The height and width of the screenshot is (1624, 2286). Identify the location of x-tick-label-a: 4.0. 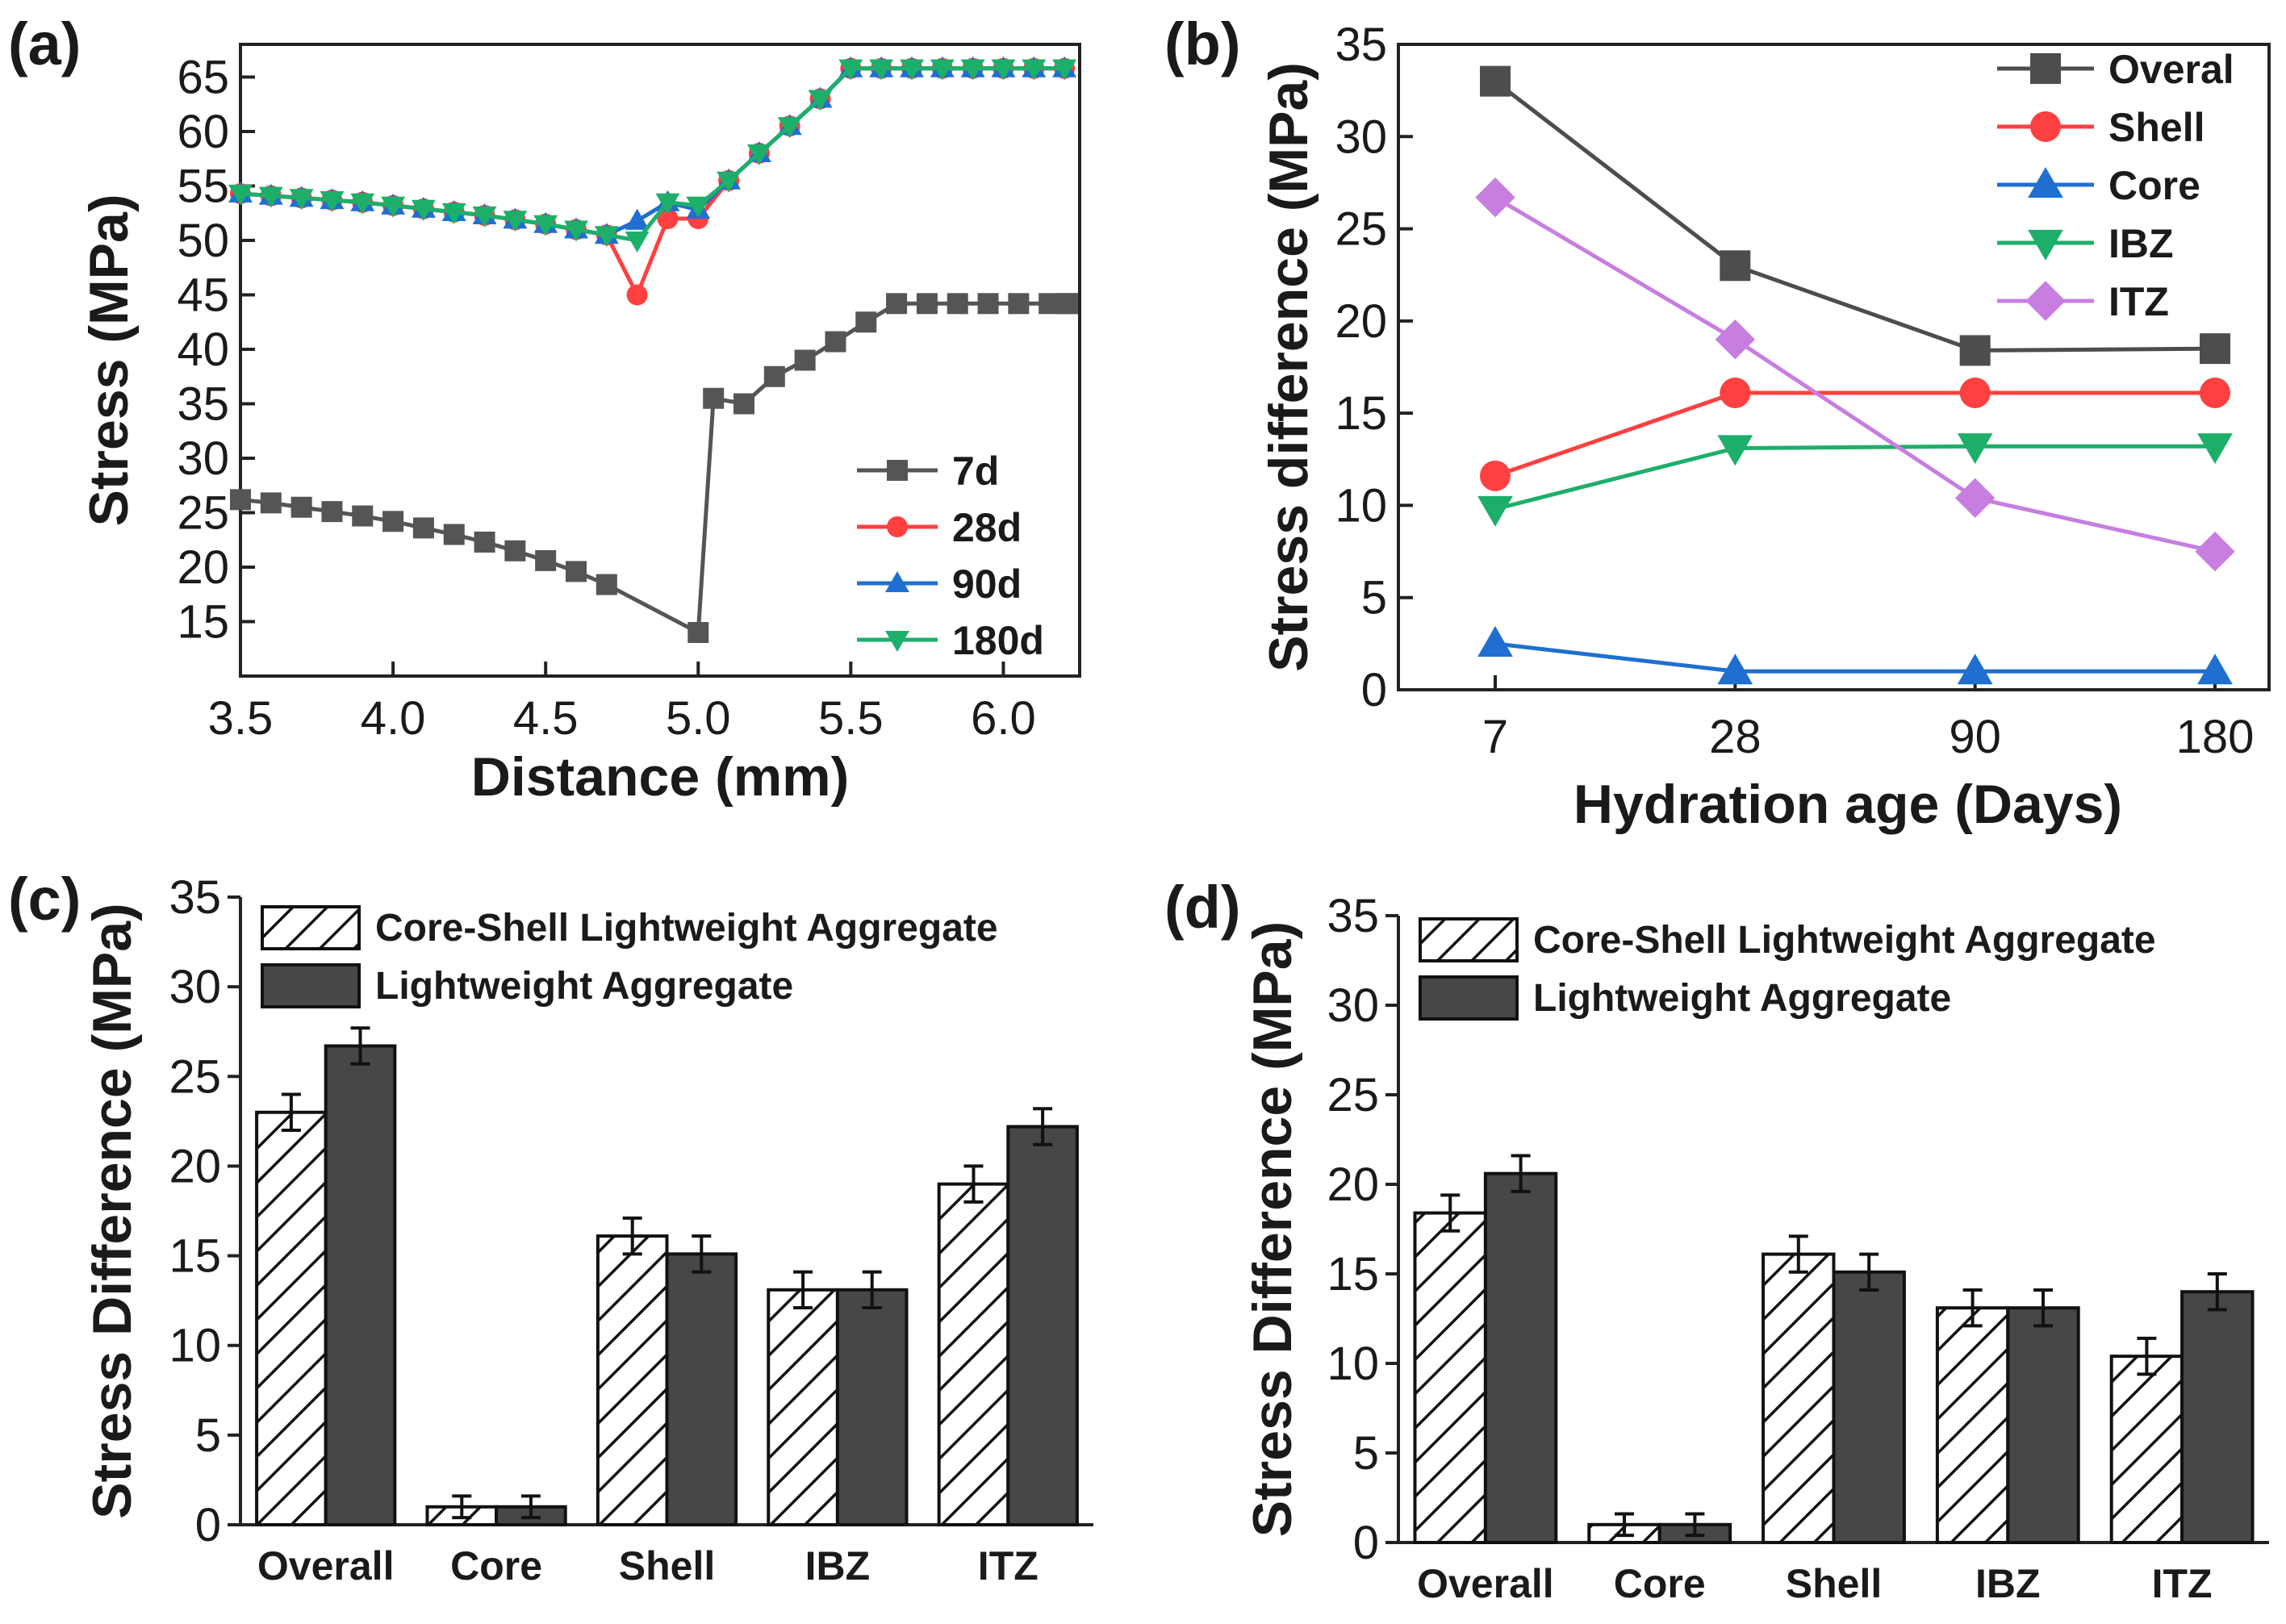
(393, 718).